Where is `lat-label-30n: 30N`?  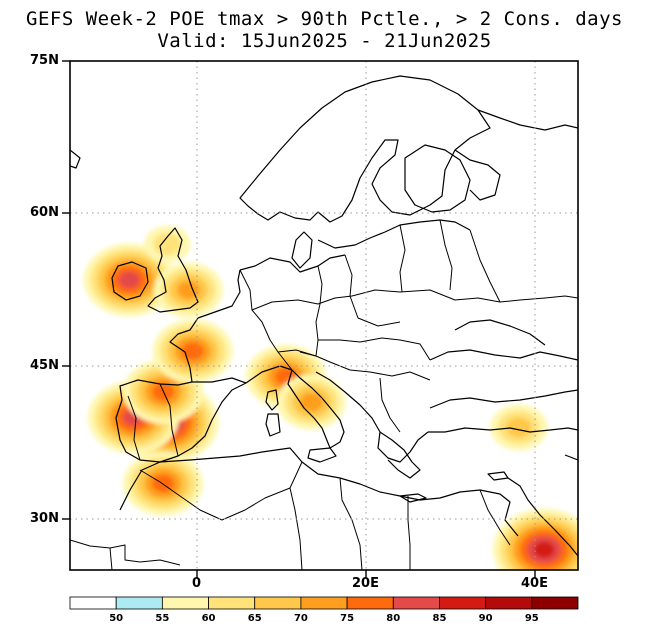 lat-label-30n: 30N is located at coordinates (44, 518).